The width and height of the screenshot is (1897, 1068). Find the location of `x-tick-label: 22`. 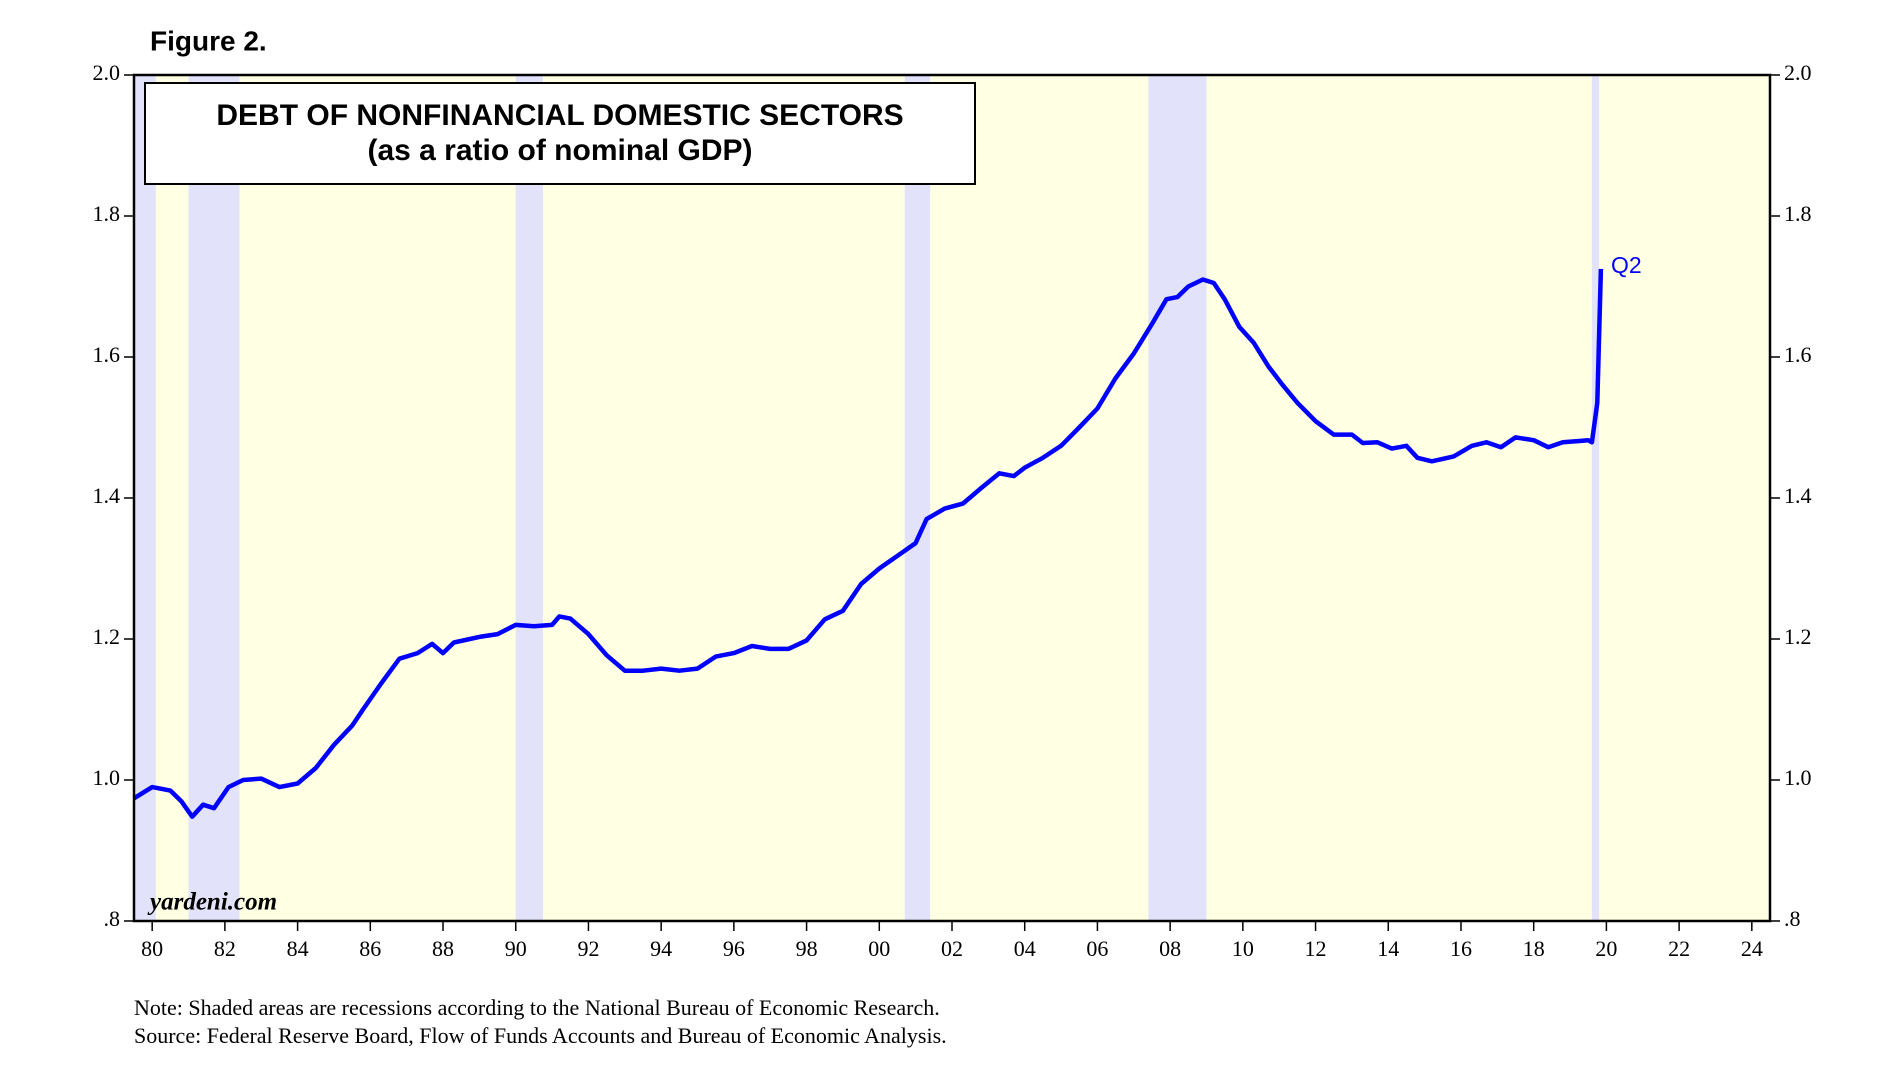

x-tick-label: 22 is located at coordinates (1679, 948).